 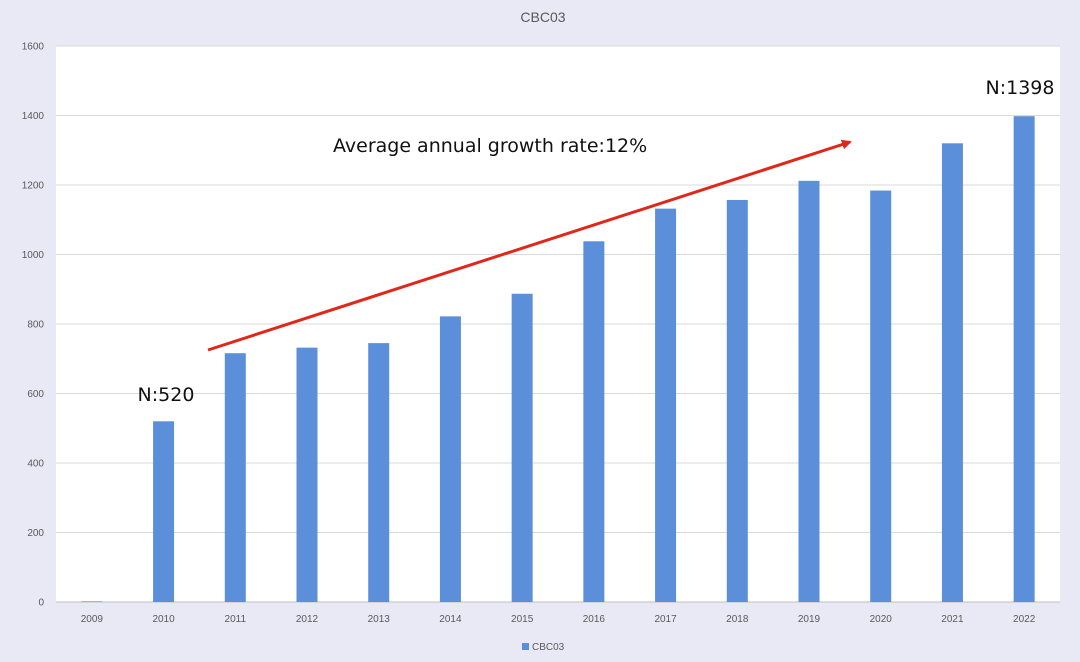 I want to click on chart-title: CBC03, so click(x=542, y=17).